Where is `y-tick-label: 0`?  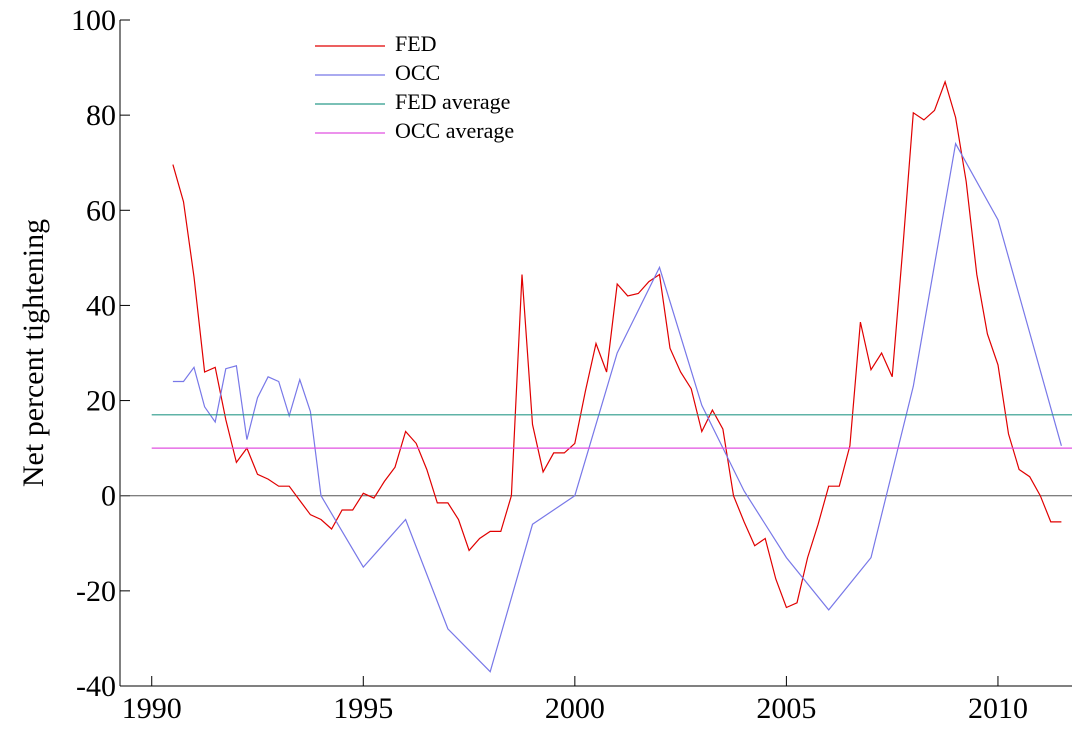 y-tick-label: 0 is located at coordinates (108, 496).